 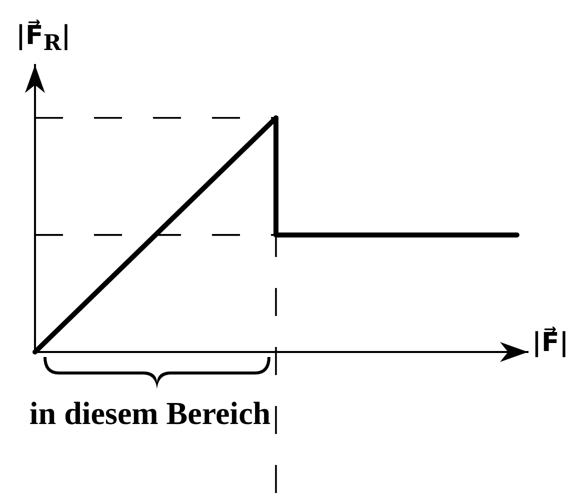 I want to click on text: in diesem Bereich, so click(x=150, y=413).